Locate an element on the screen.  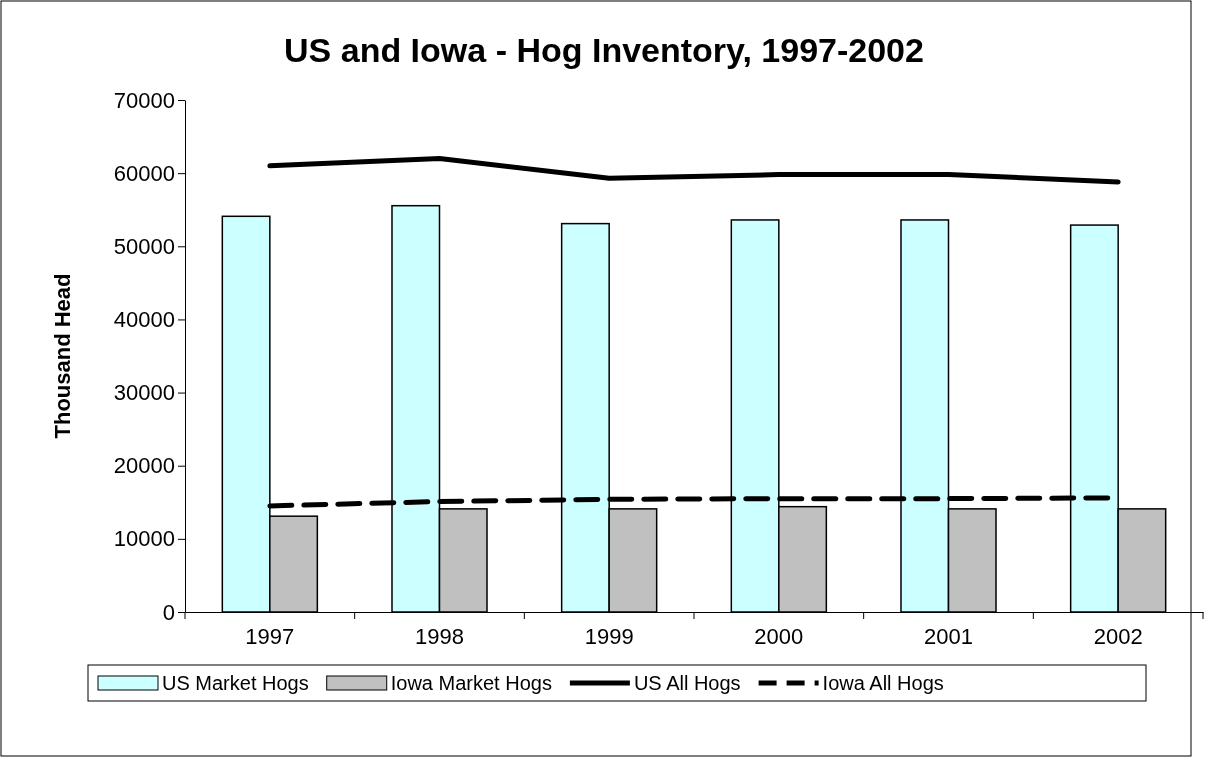
y-tick-label: 20000 is located at coordinates (144, 466).